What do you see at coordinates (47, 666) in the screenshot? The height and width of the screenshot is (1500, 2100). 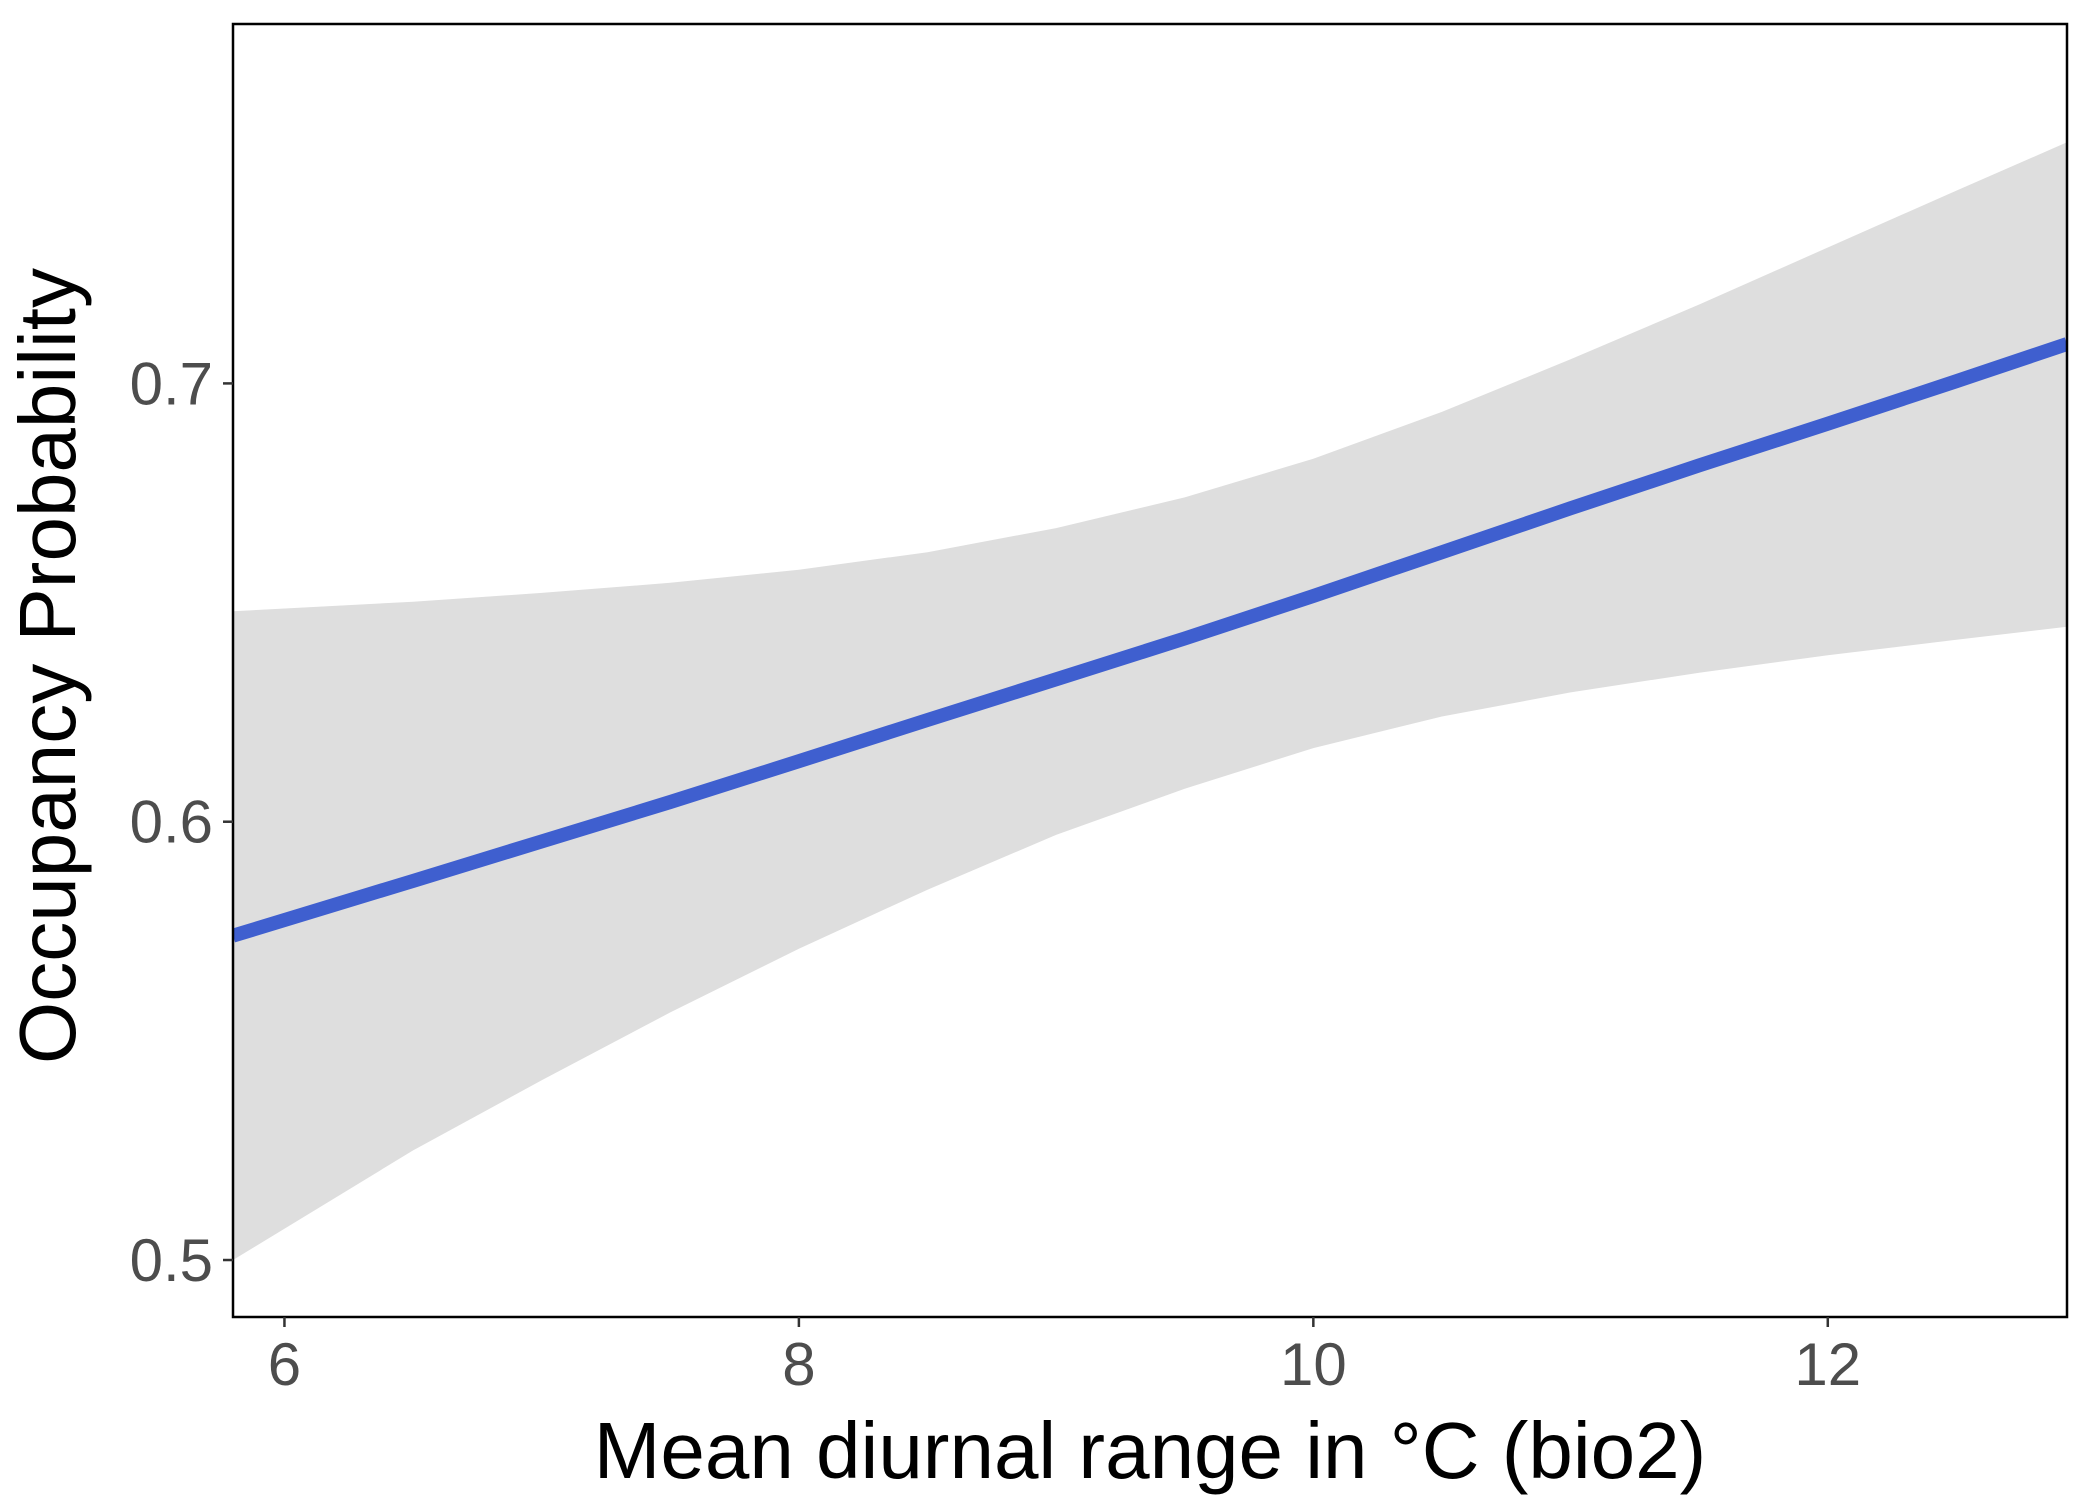 I see `y-axis-title: Occupancy Probability` at bounding box center [47, 666].